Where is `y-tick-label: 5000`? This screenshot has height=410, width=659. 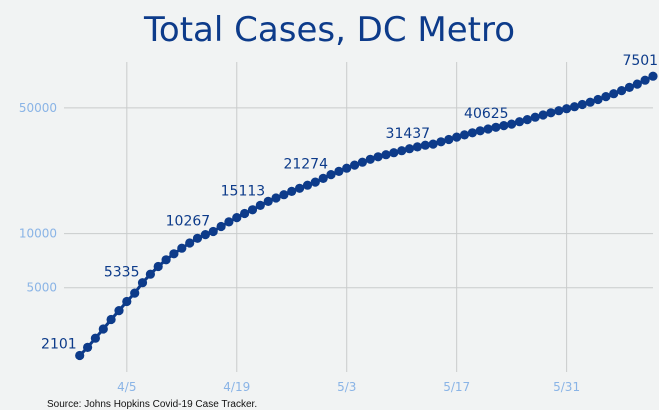
y-tick-label: 5000 is located at coordinates (41, 288).